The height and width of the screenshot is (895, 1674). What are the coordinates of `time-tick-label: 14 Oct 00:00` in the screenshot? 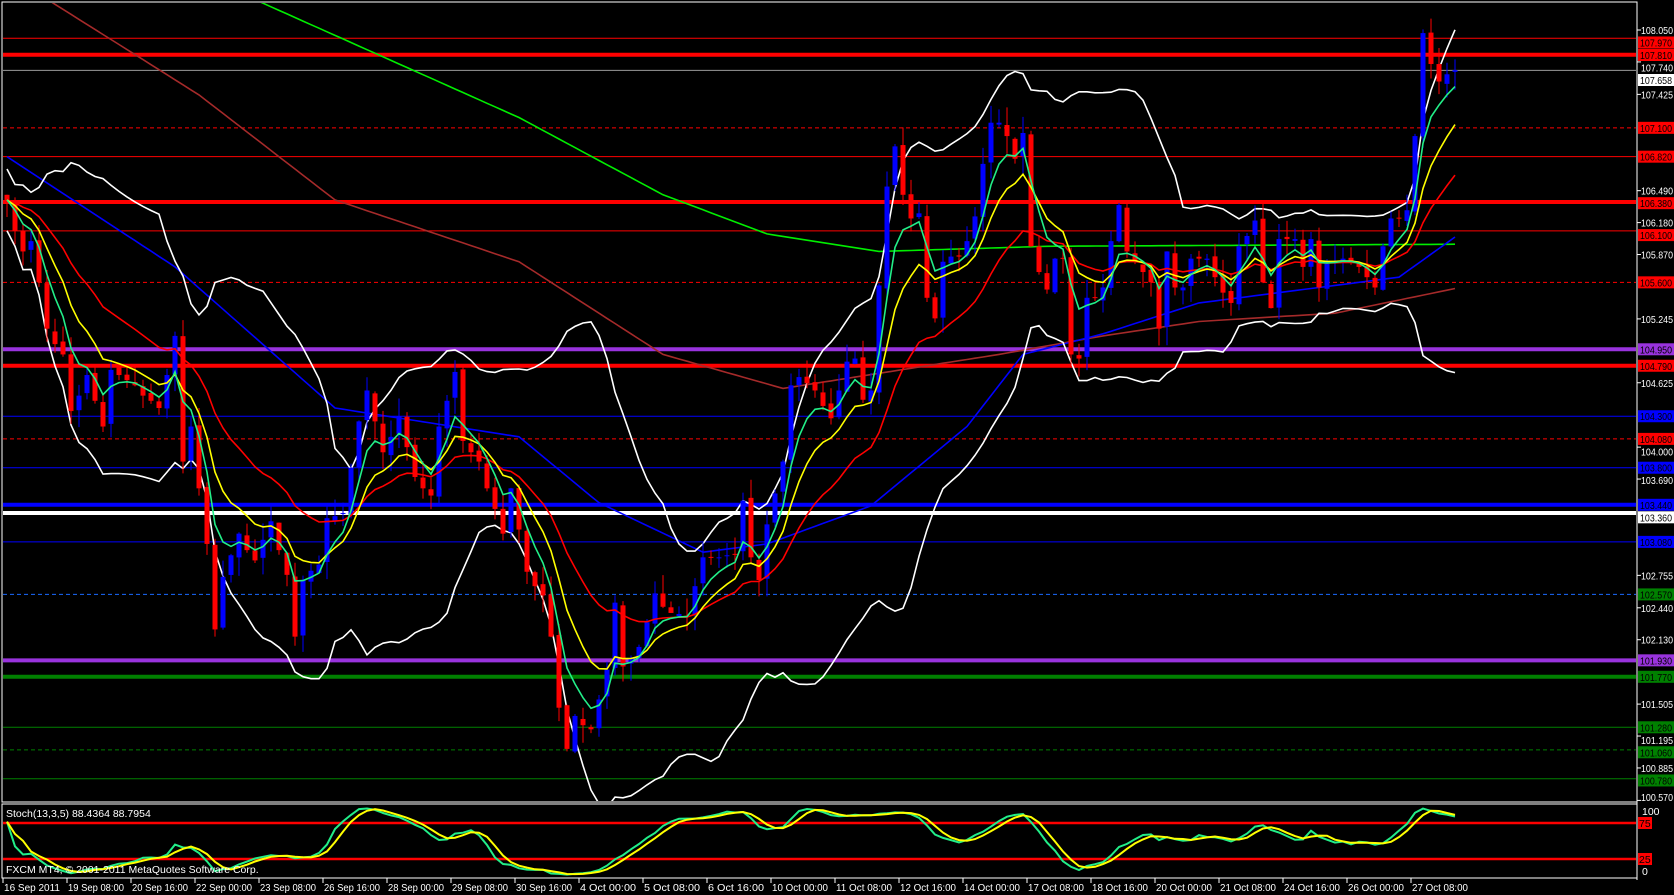 It's located at (992, 888).